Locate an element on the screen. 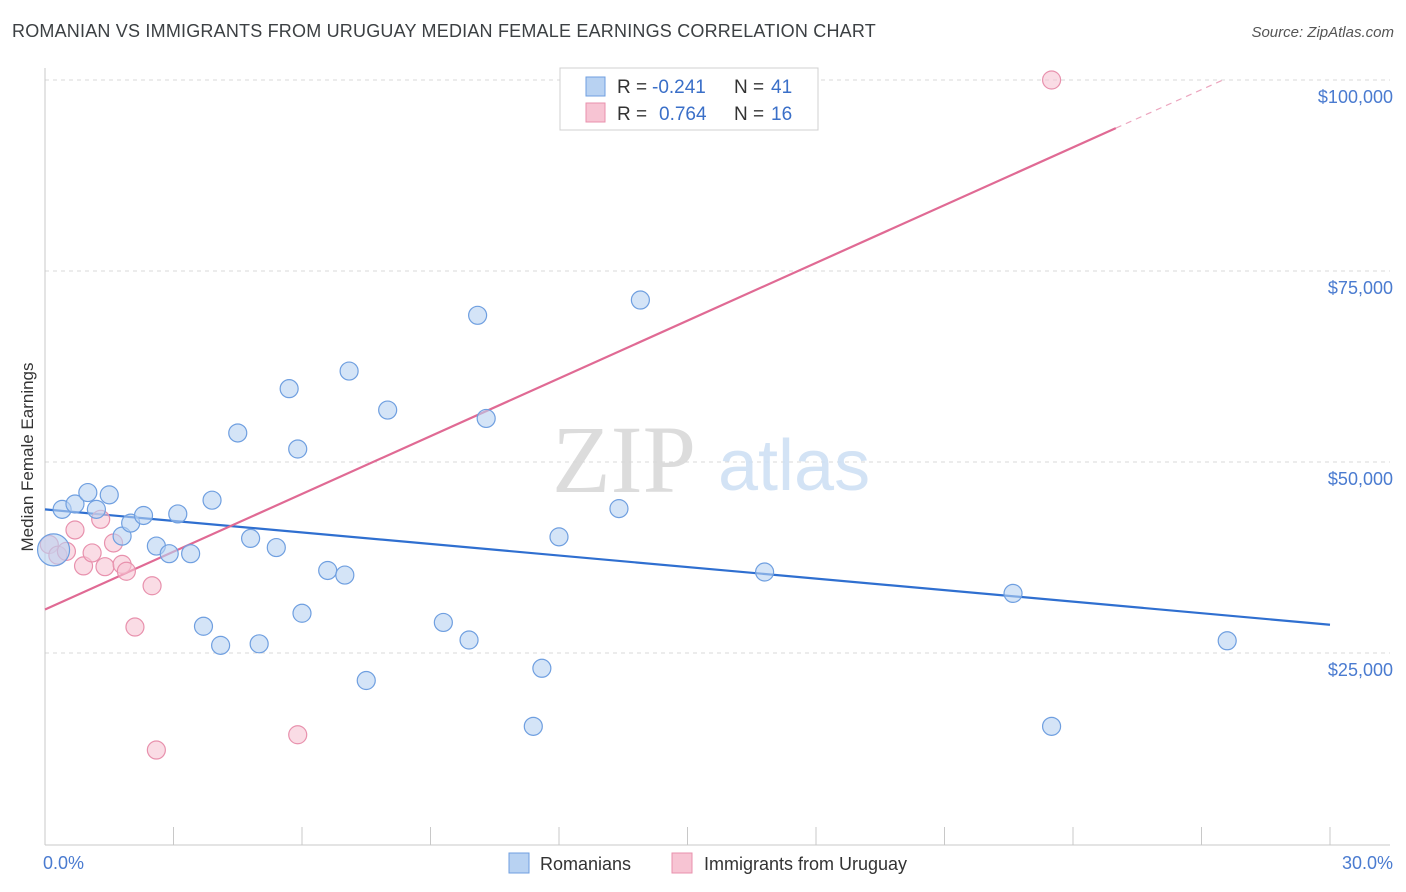 The width and height of the screenshot is (1406, 892). y-tick-label-0: $25,000 is located at coordinates (1360, 670).